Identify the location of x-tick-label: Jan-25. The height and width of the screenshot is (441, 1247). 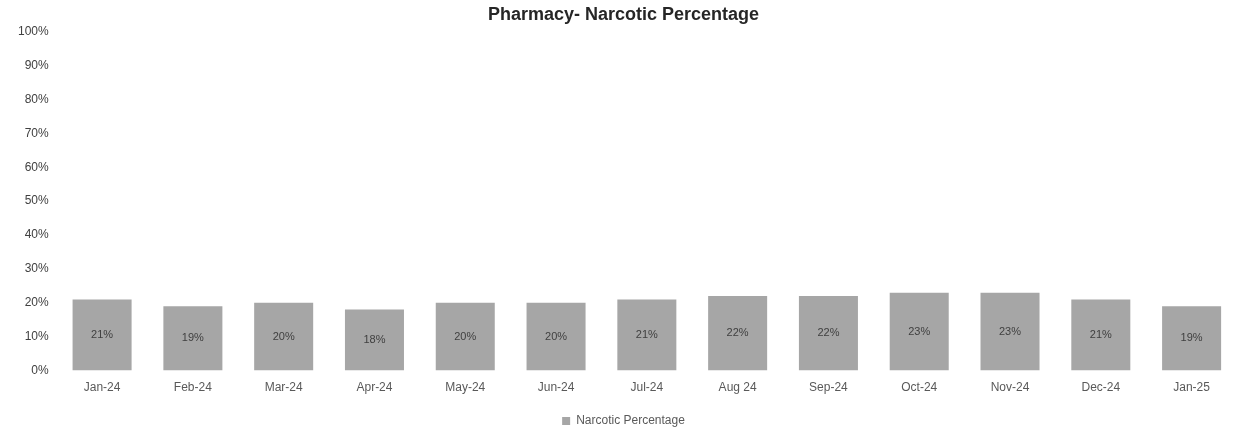
(1192, 387).